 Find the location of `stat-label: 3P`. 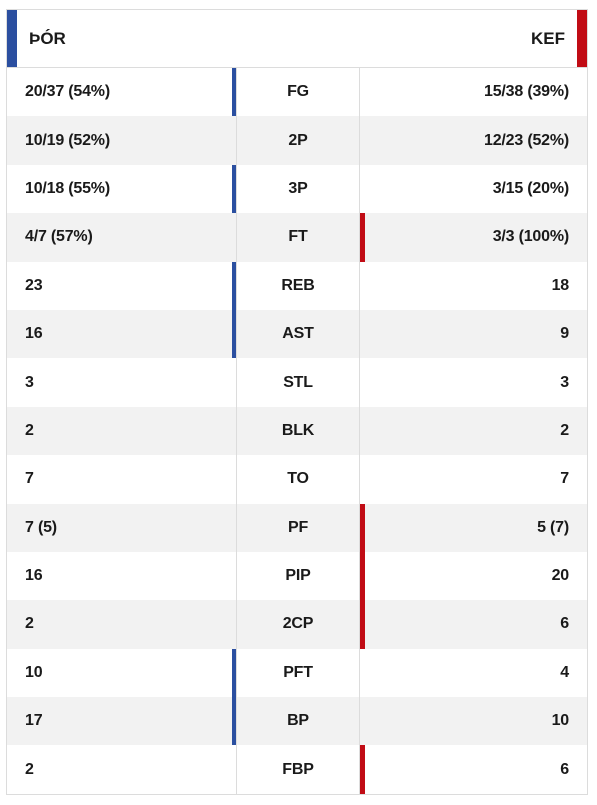

stat-label: 3P is located at coordinates (298, 189).